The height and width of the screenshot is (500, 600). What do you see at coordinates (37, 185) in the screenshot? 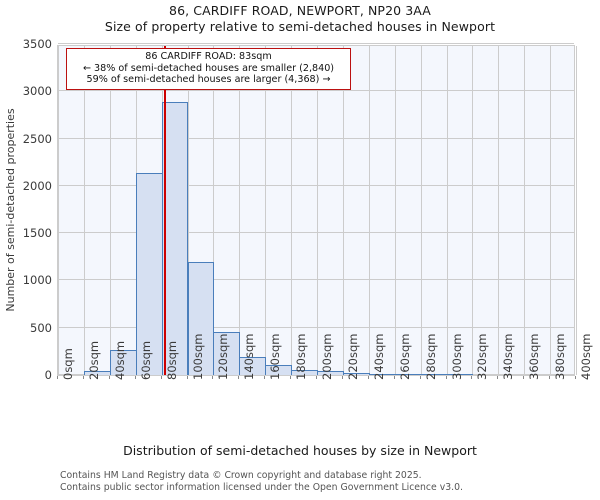
I see `y-axis-tick-label: 2000` at bounding box center [37, 185].